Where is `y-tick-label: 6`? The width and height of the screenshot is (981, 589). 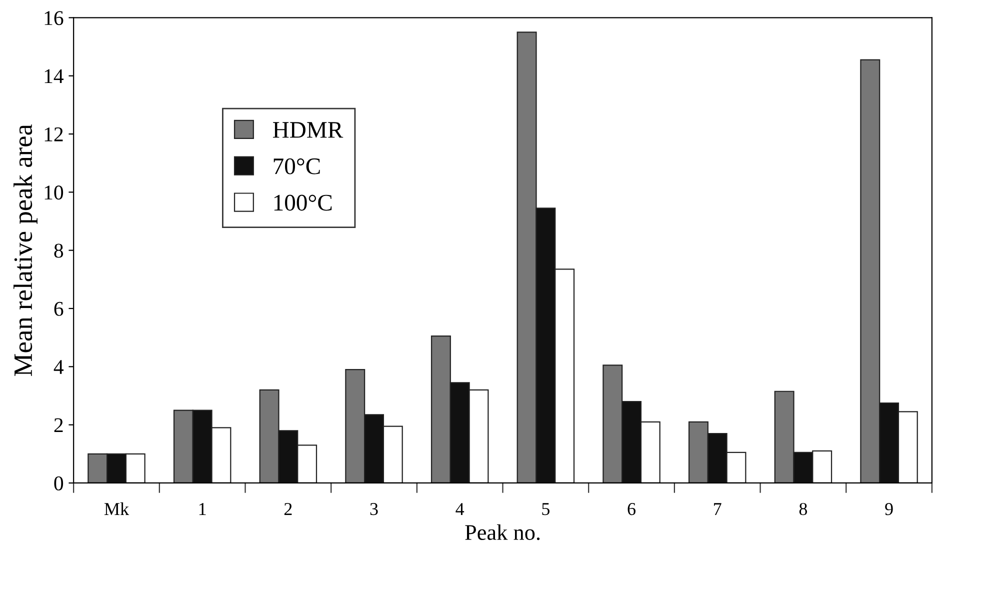
y-tick-label: 6 is located at coordinates (59, 309).